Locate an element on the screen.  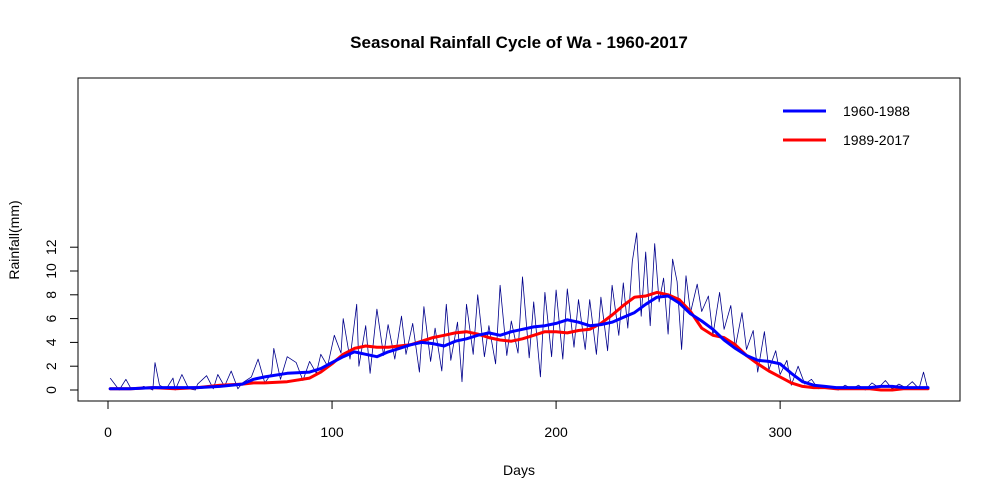
y-tick-label: 0 is located at coordinates (51, 390).